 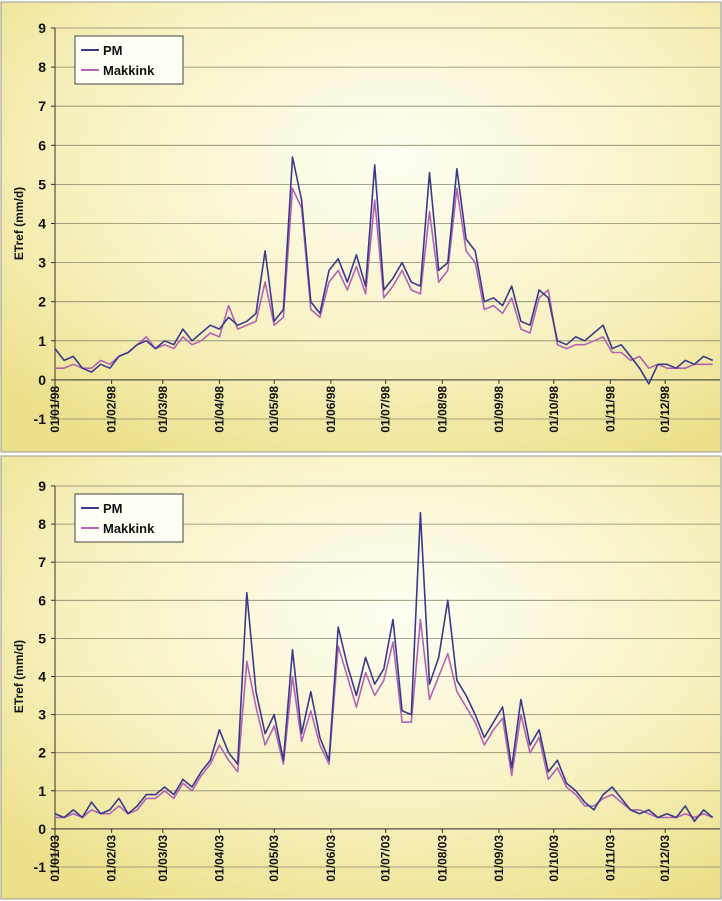 I want to click on x-tick-label: 01/07/03, so click(x=386, y=858).